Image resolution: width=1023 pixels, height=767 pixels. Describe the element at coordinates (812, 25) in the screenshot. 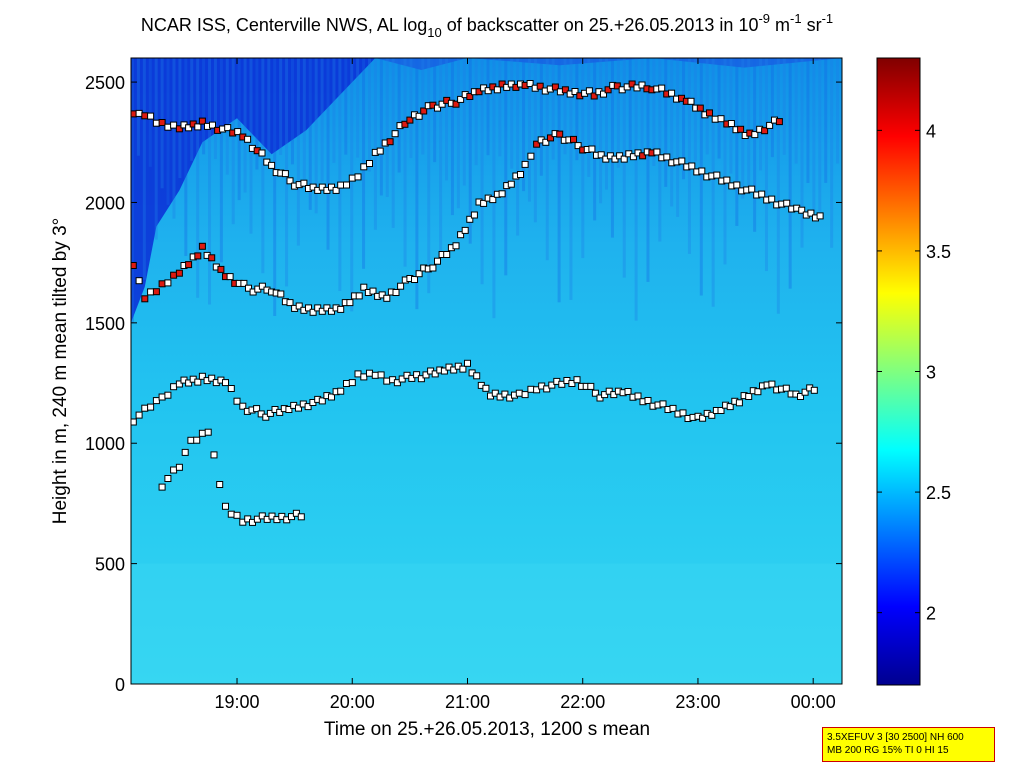

I see `title-part4: sr` at that location.